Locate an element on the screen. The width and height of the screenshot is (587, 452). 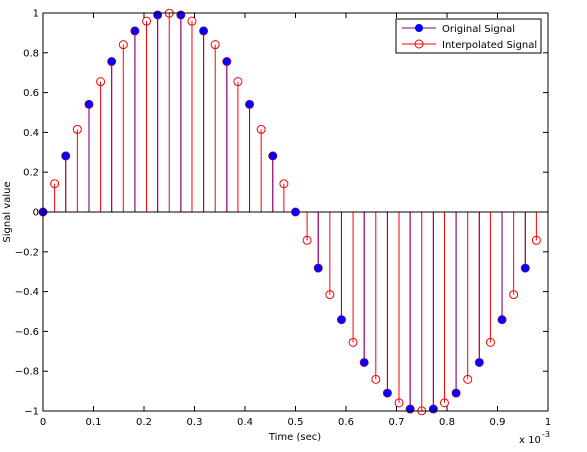
y-tick-label: −0.2 is located at coordinates (27, 252).